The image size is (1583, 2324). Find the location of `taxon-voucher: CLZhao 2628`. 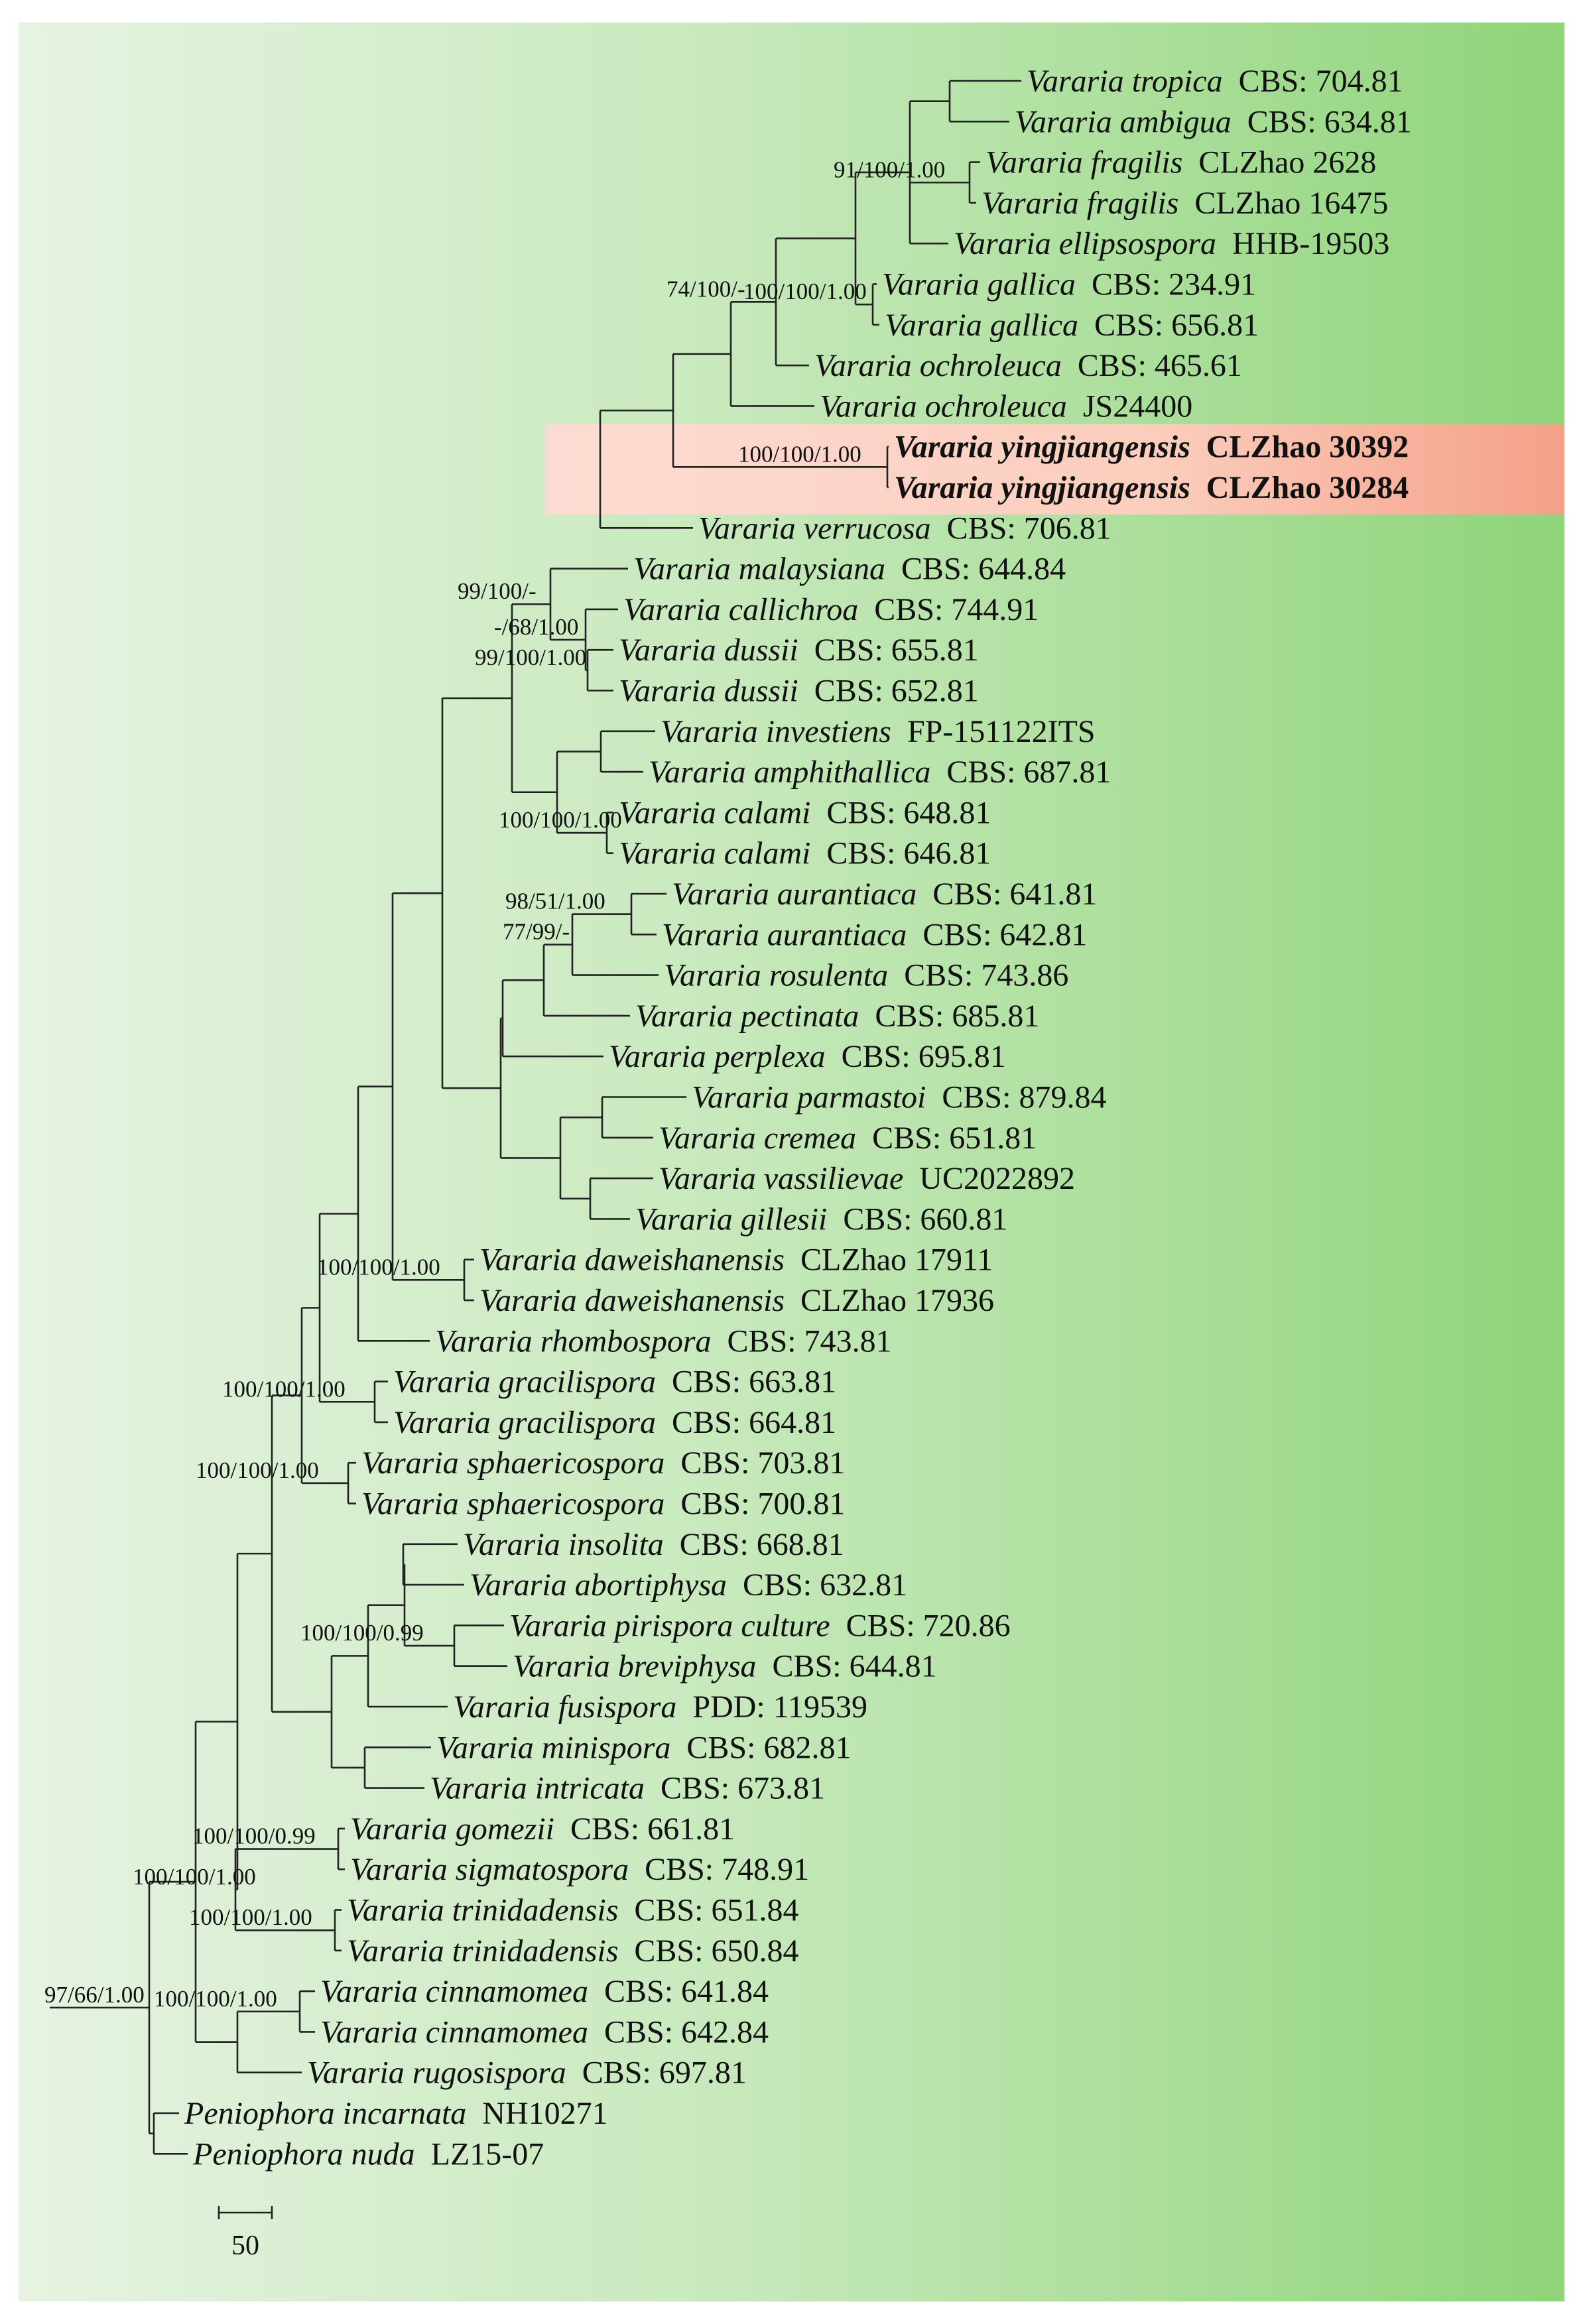

taxon-voucher: CLZhao 2628 is located at coordinates (1279, 162).